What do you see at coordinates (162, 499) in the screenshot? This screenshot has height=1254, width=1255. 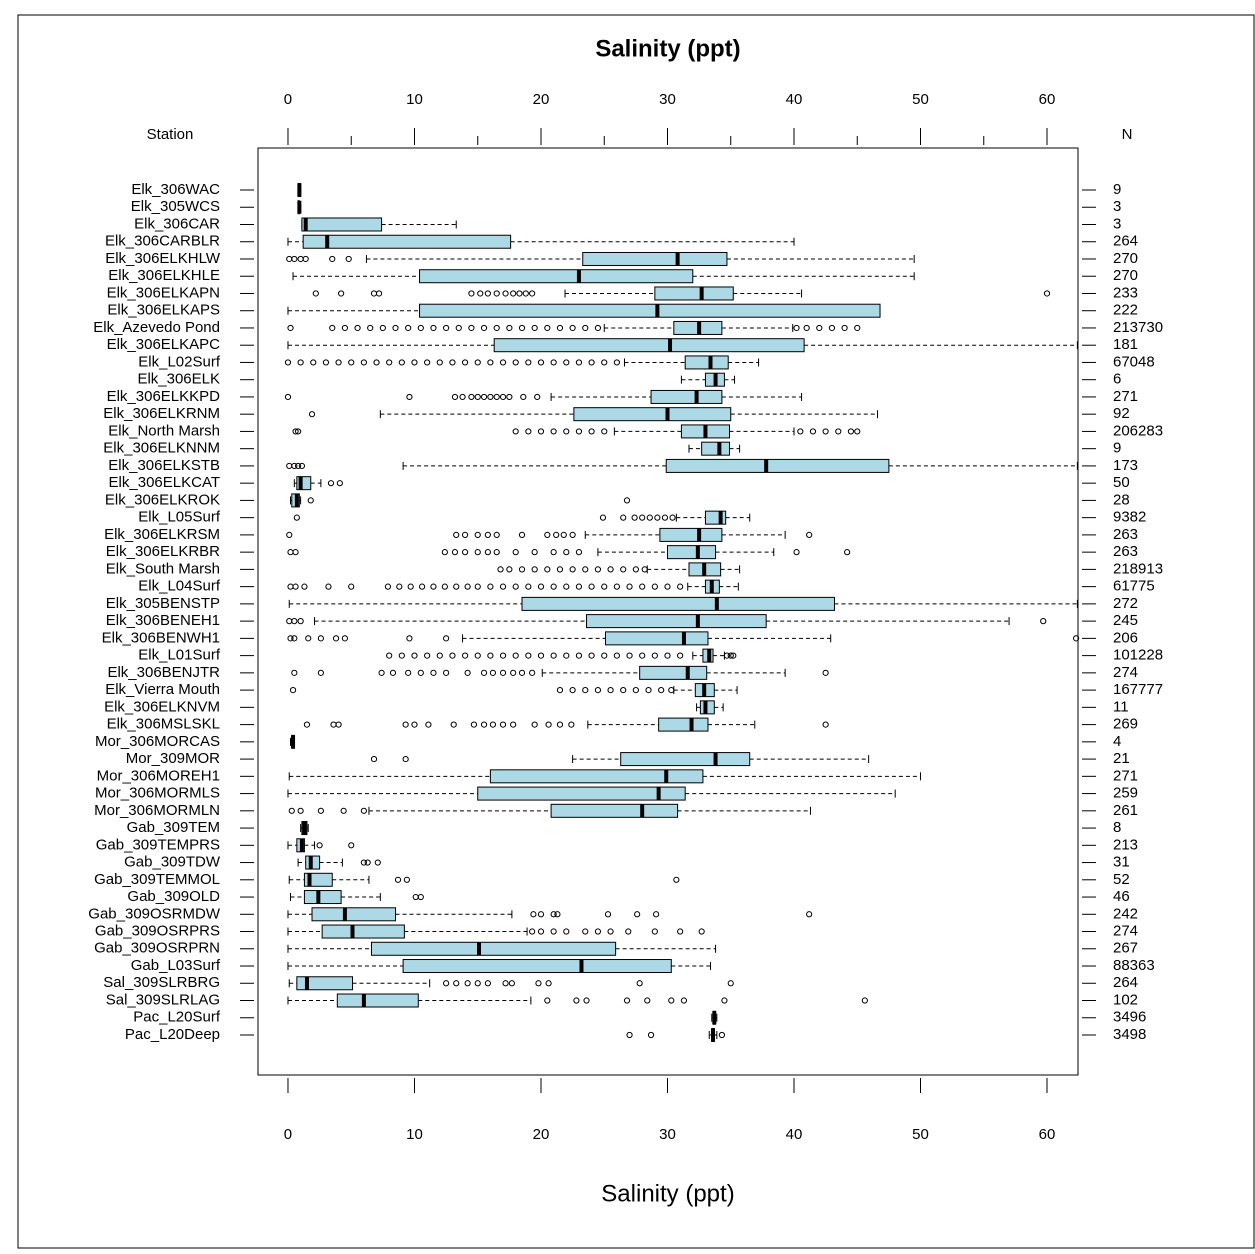 I see `station-label: Elk_306ELKROK` at bounding box center [162, 499].